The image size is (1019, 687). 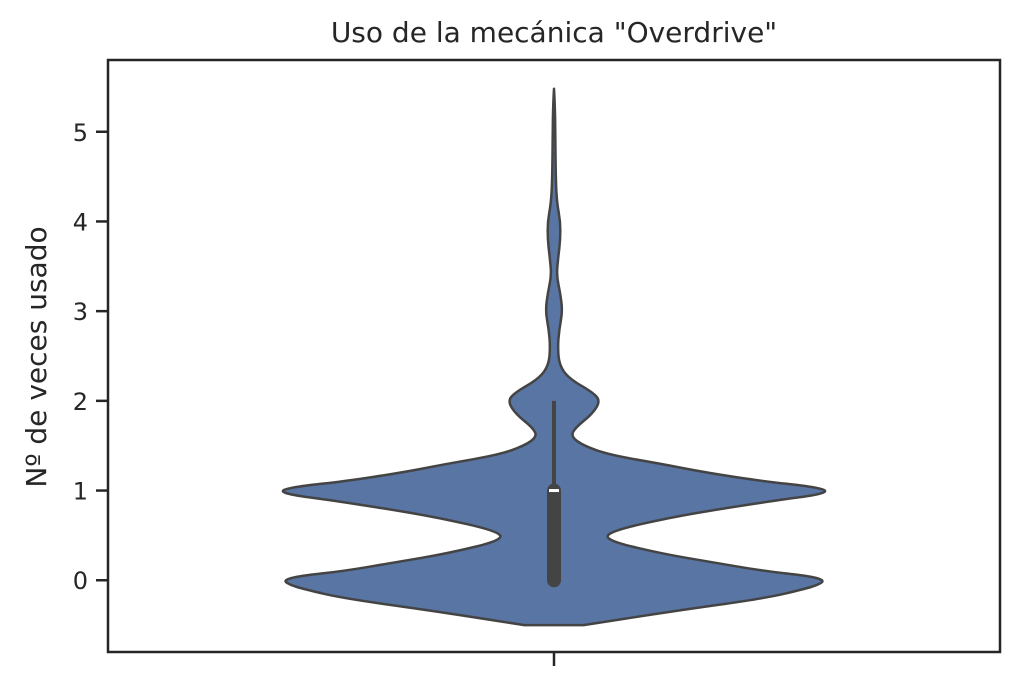 What do you see at coordinates (90, 357) in the screenshot?
I see `y-ticks: 0 1 2 3 4 5` at bounding box center [90, 357].